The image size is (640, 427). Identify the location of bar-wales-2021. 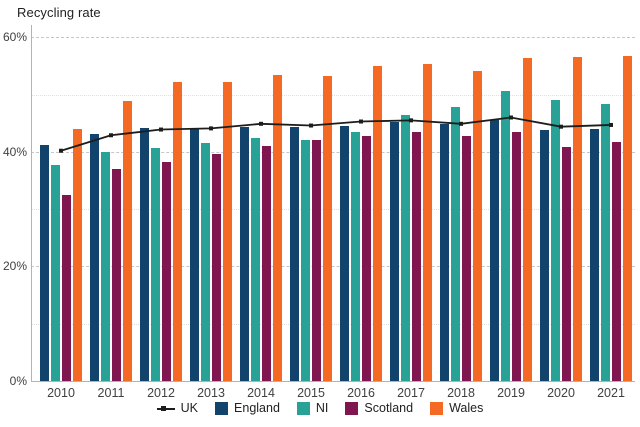
(627, 218).